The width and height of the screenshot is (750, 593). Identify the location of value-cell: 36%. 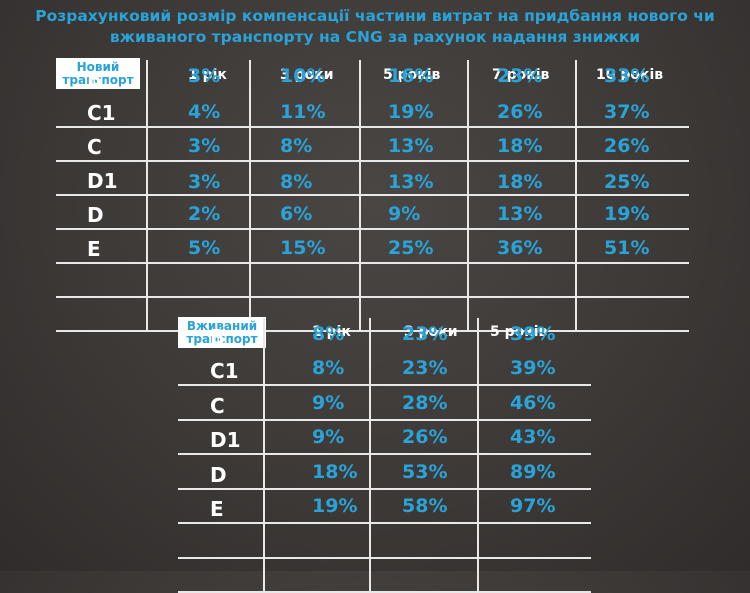
(520, 248).